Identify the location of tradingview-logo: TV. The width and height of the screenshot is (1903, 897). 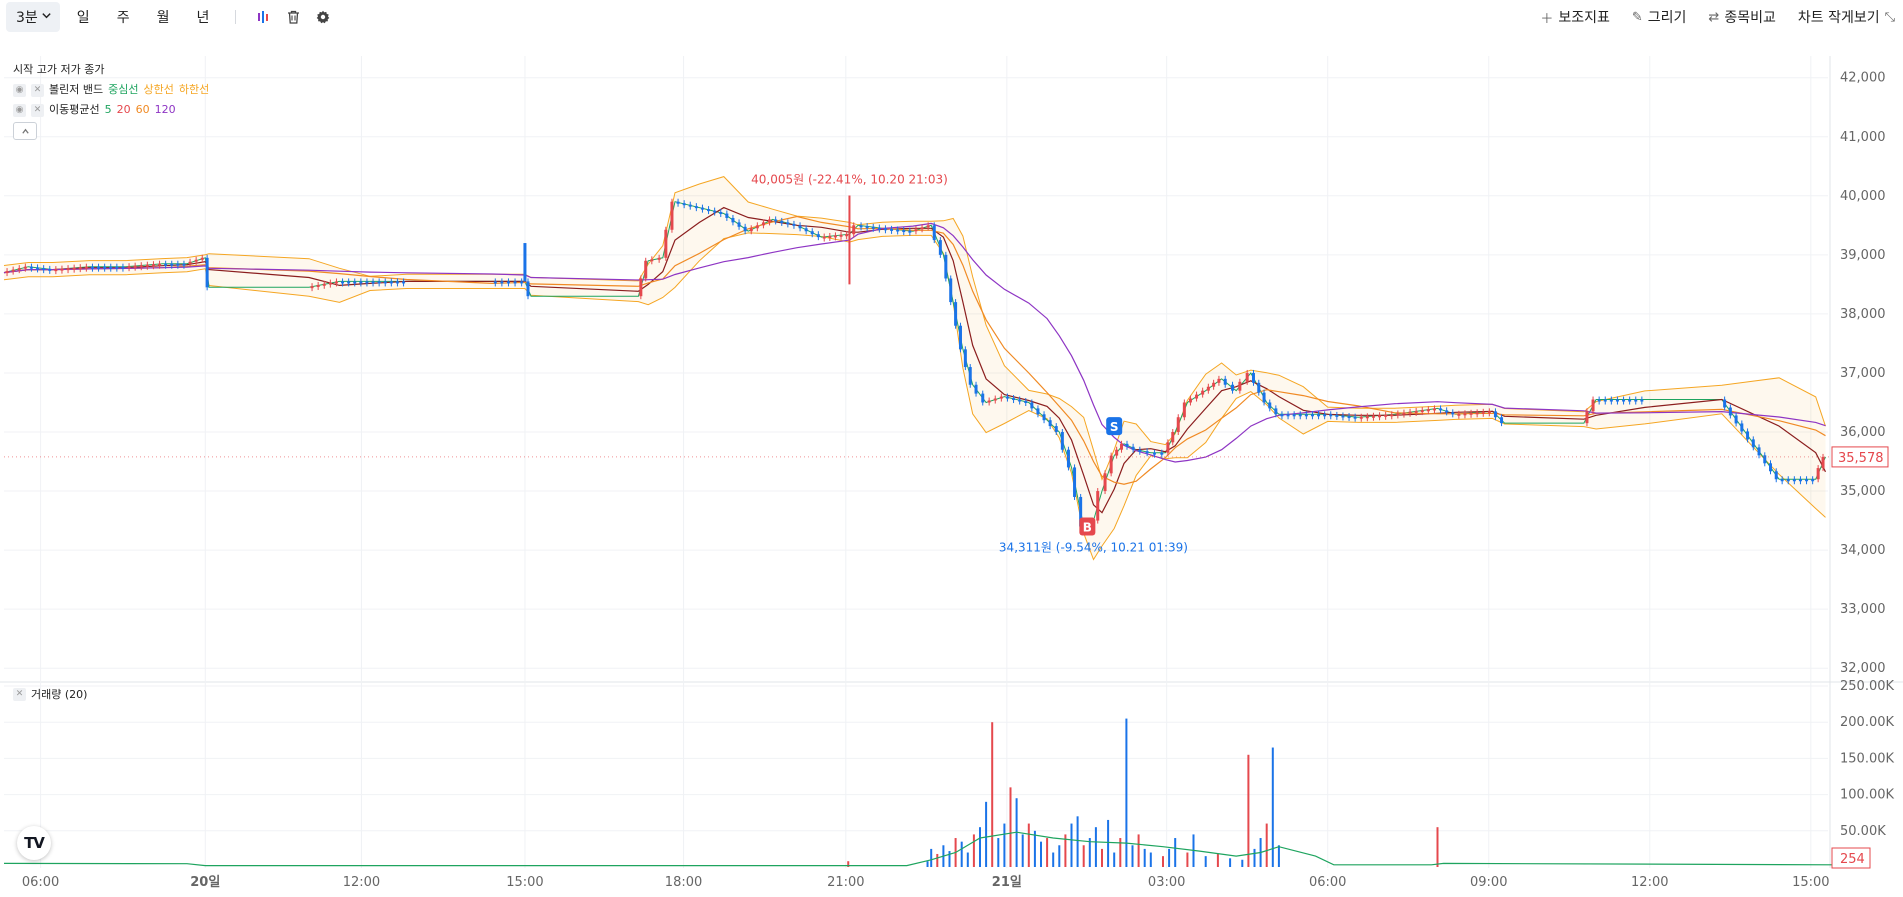
(34, 843).